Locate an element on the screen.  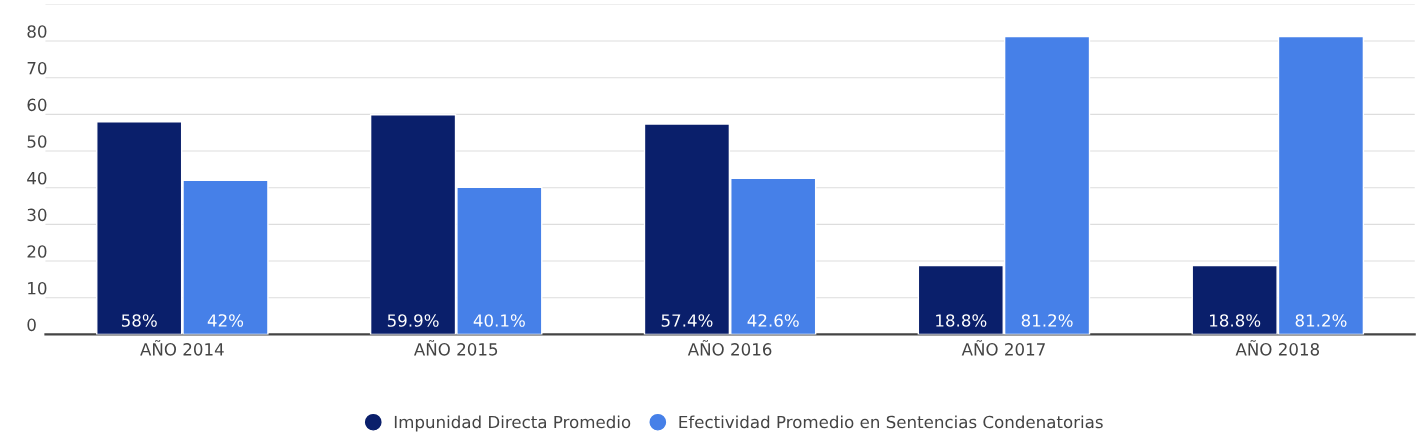
y-tick-label: 80 is located at coordinates (37, 31).